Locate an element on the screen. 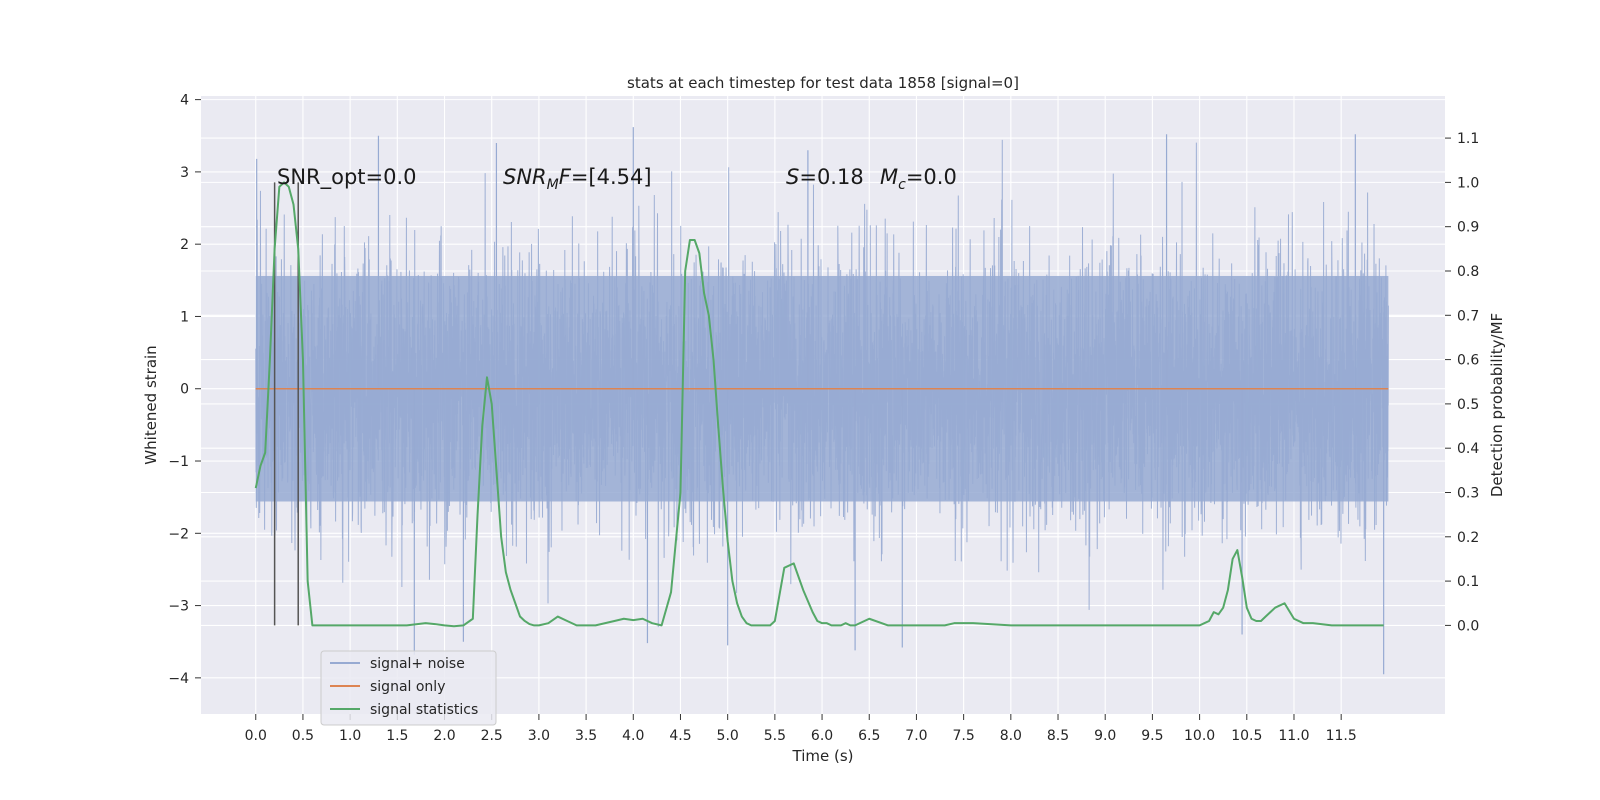 The height and width of the screenshot is (800, 1600). x-tick-label: 3.0 is located at coordinates (539, 736).